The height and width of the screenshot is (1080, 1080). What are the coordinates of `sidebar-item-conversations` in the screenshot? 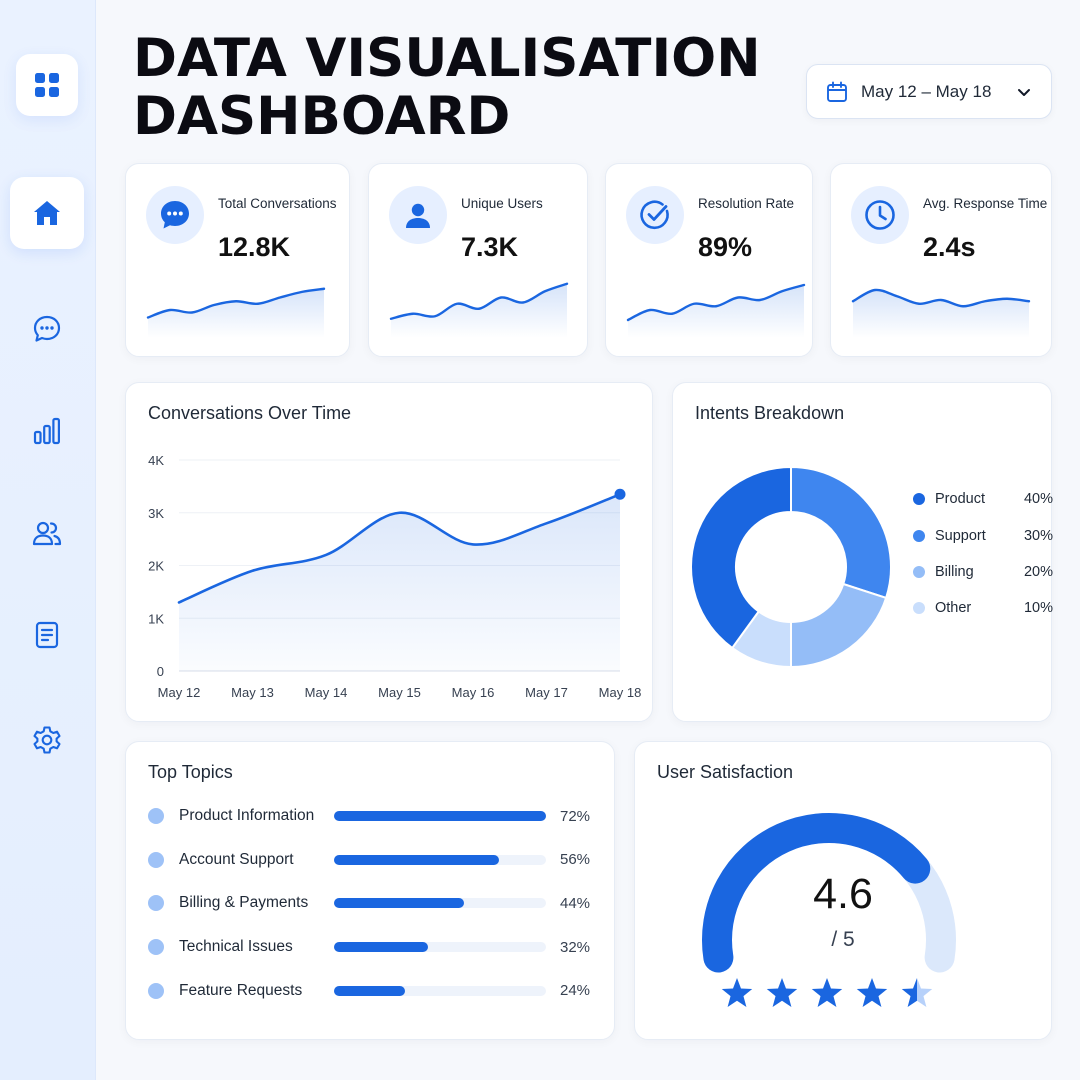 It's located at (47, 329).